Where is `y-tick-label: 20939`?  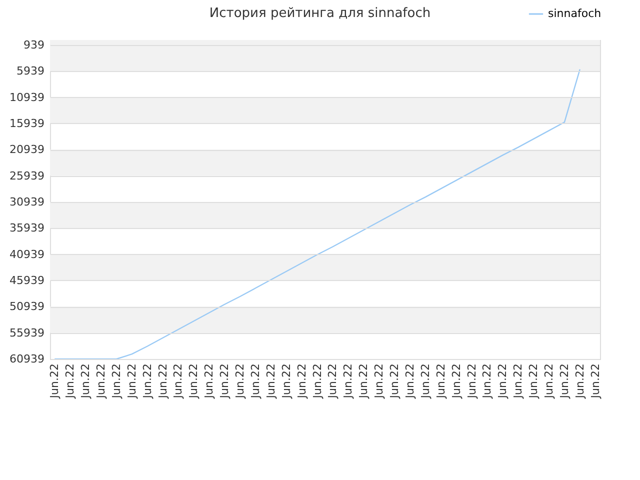
y-tick-label: 20939 is located at coordinates (27, 149).